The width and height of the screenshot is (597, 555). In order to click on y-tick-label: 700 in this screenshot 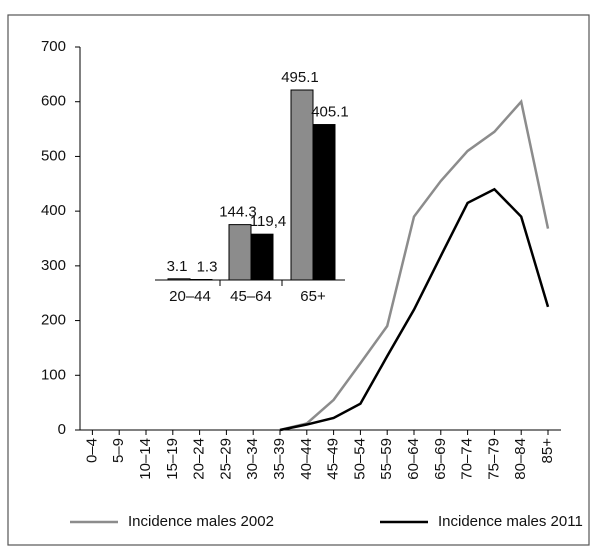, I will do `click(53, 46)`.